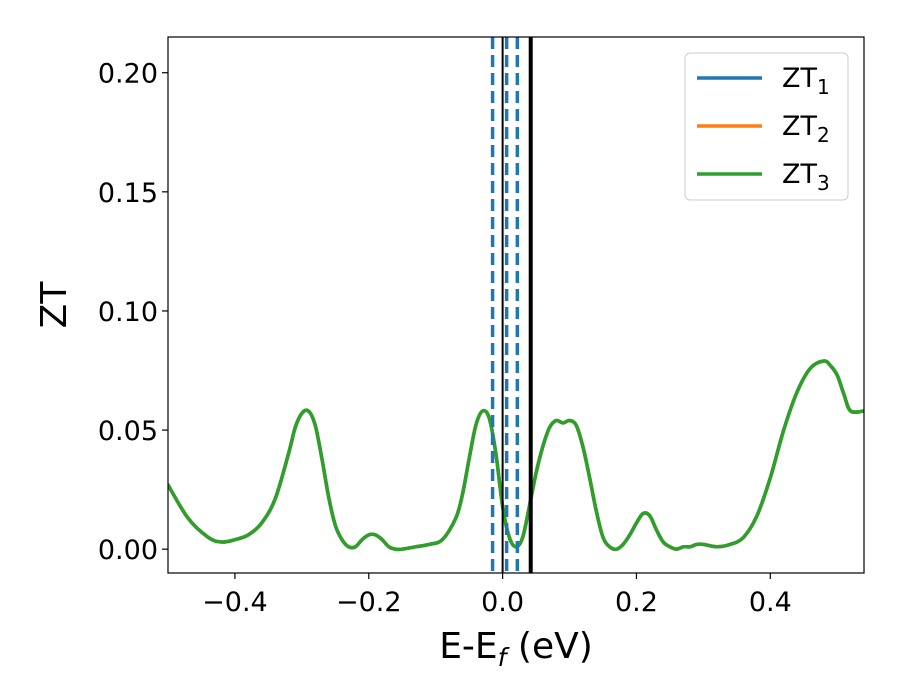 The height and width of the screenshot is (700, 900). I want to click on legend-label-zt3: ZT3, so click(806, 177).